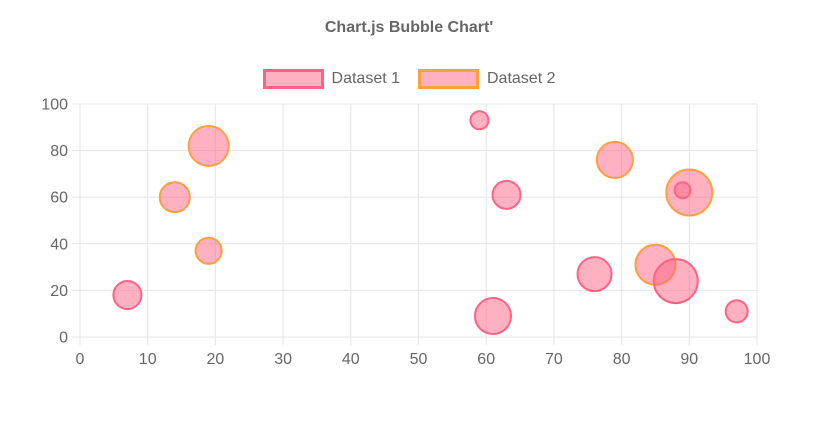 This screenshot has width=818, height=424. What do you see at coordinates (283, 359) in the screenshot?
I see `x-tick-label: 30` at bounding box center [283, 359].